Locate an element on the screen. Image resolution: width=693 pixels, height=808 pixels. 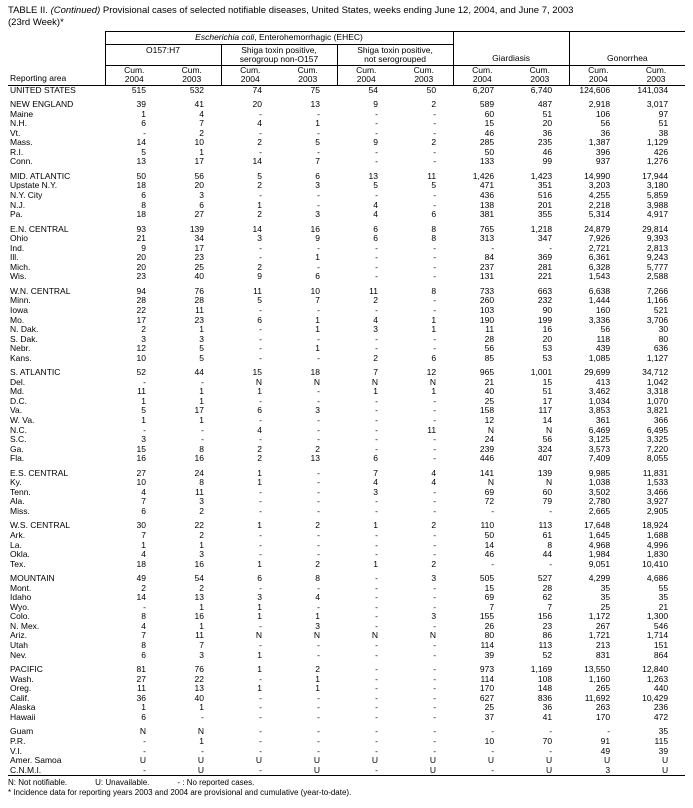
table-row: R.I. 5 1 - - - - 50 46 396 426 is located at coordinates (346, 153).